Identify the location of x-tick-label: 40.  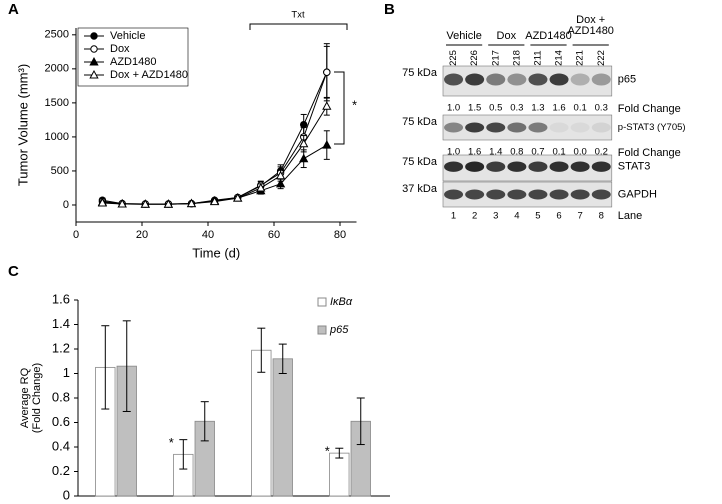
(208, 235).